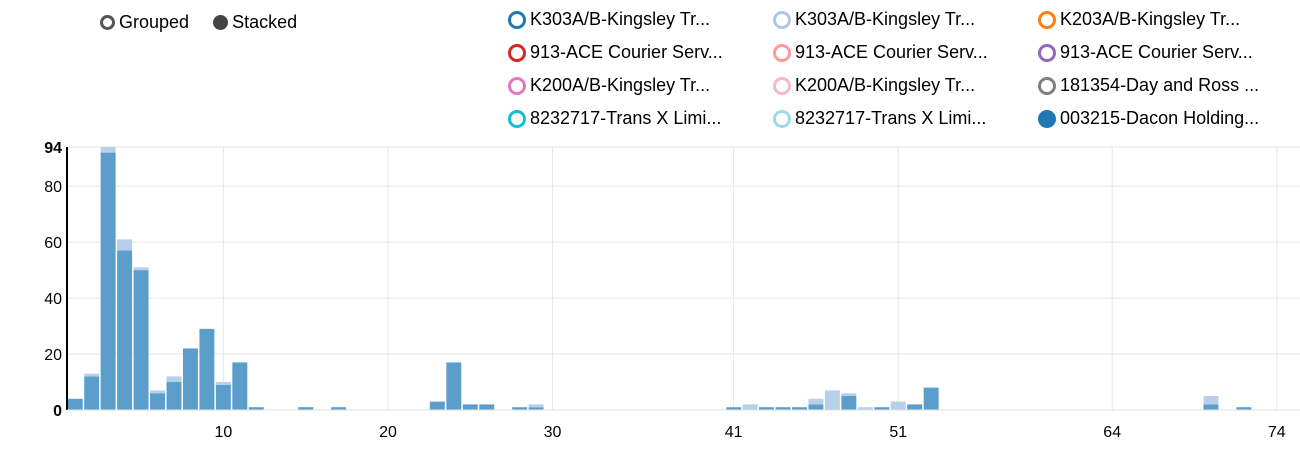  What do you see at coordinates (57, 411) in the screenshot?
I see `y-tick-label: 0` at bounding box center [57, 411].